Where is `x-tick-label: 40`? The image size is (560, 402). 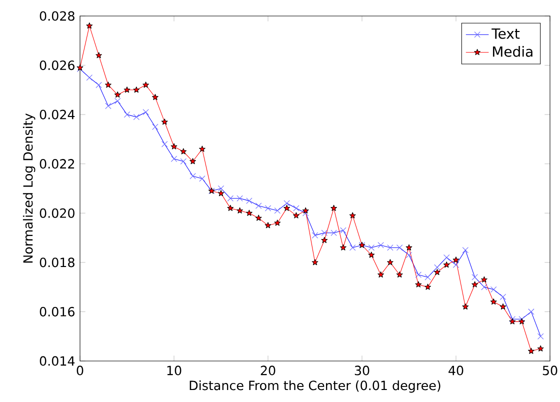 x-tick-label: 40 is located at coordinates (456, 371).